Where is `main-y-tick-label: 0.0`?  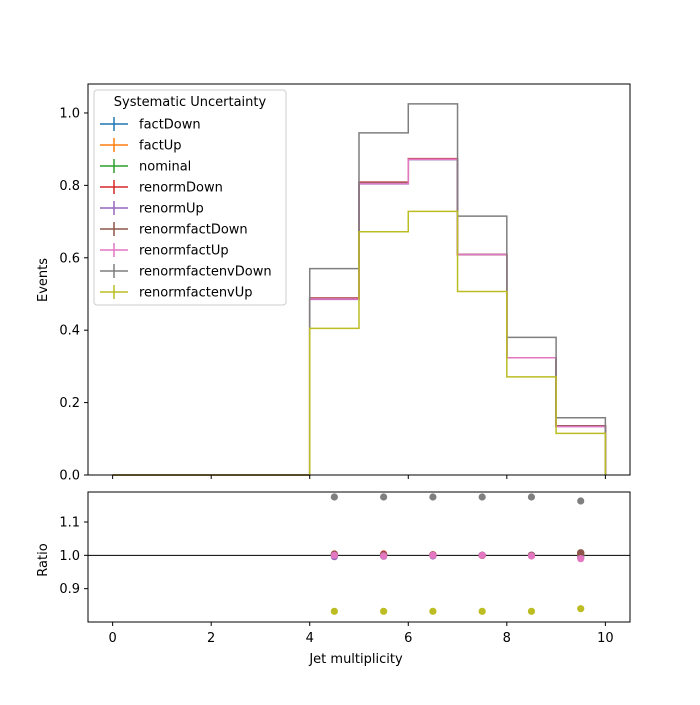
main-y-tick-label: 0.0 is located at coordinates (69, 476).